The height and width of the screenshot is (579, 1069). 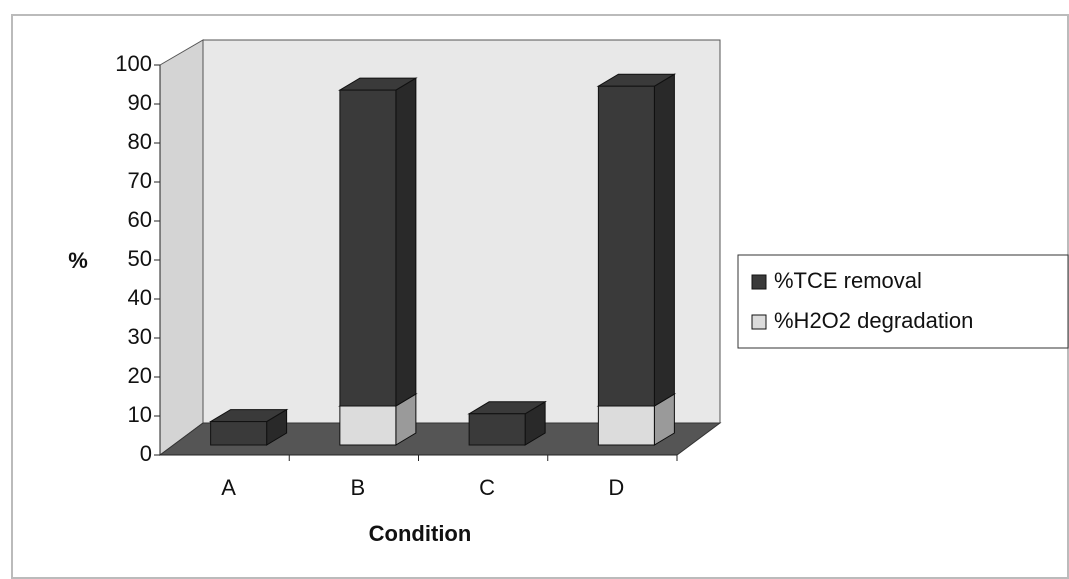 I want to click on y-tick-label: 20, so click(x=140, y=375).